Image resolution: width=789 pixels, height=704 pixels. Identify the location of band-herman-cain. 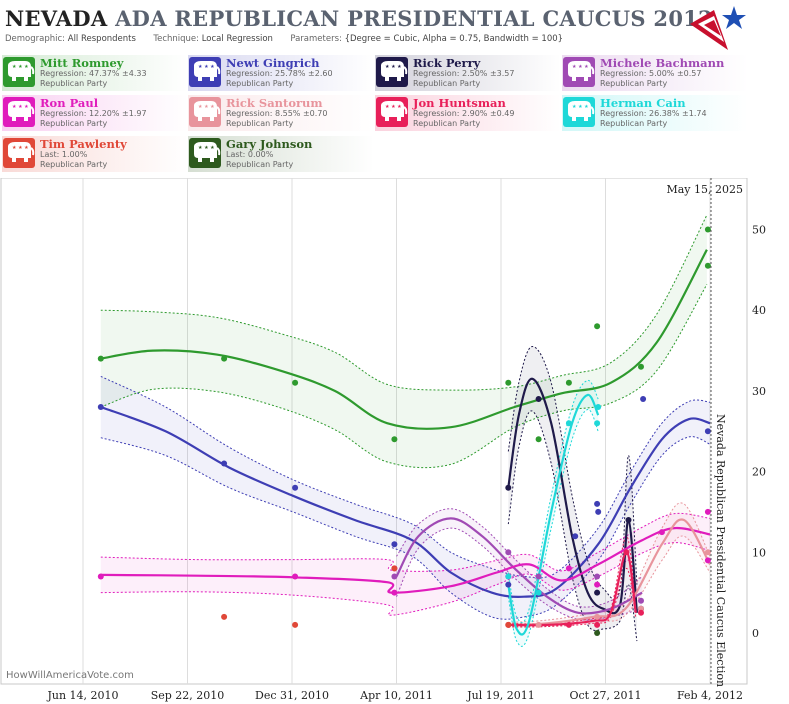
(553, 513).